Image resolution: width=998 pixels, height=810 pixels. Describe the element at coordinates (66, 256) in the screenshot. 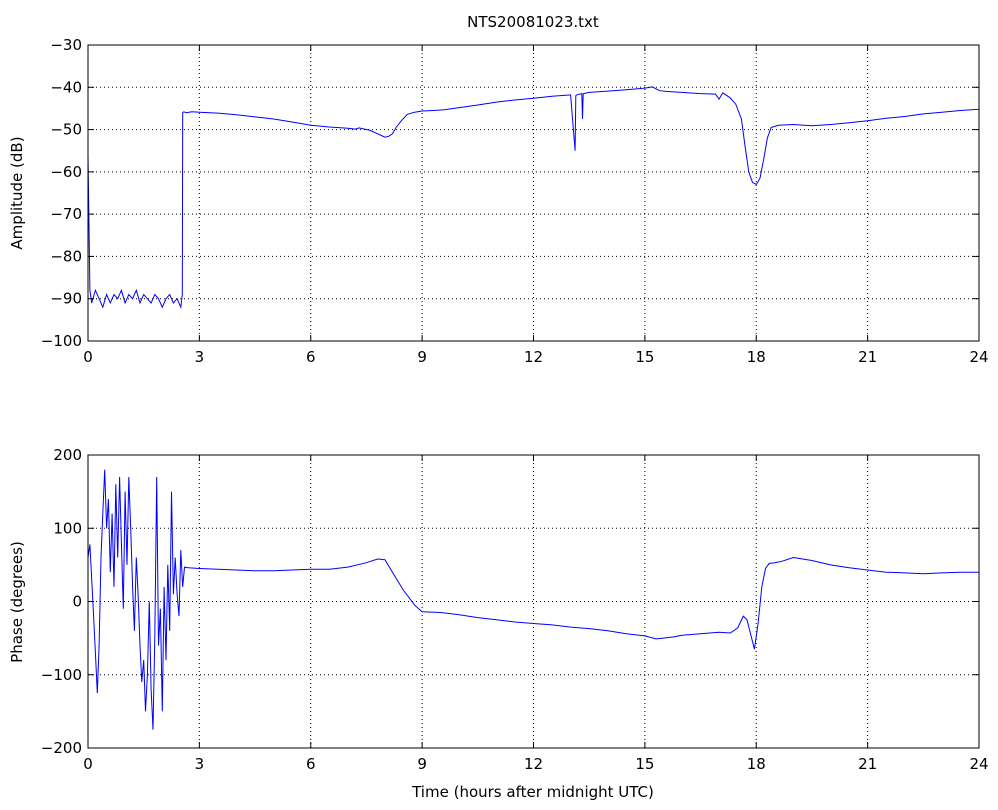

I see `y-tick-label: −80` at that location.